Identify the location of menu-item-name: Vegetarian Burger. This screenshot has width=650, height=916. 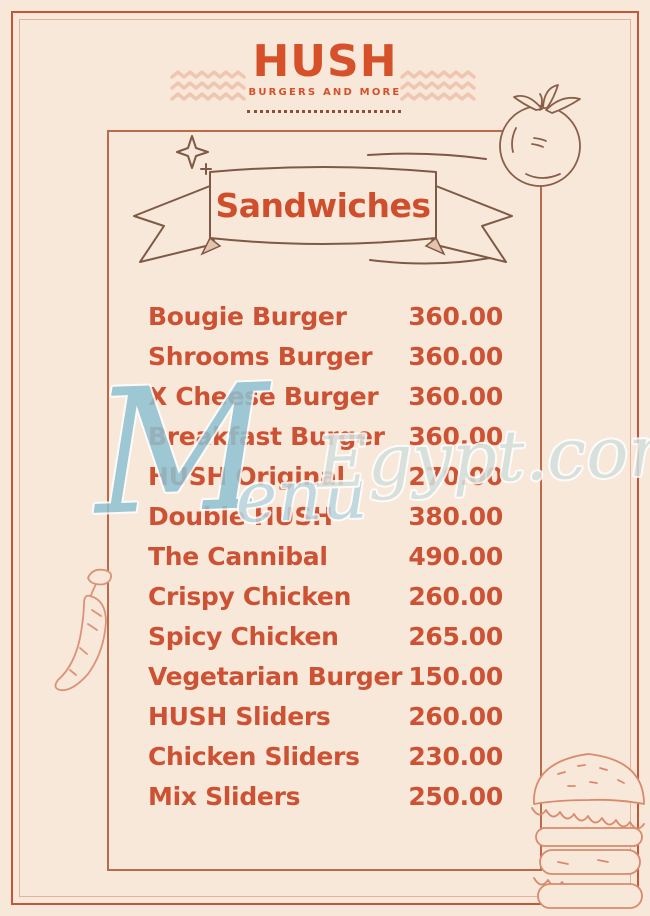
(275, 676).